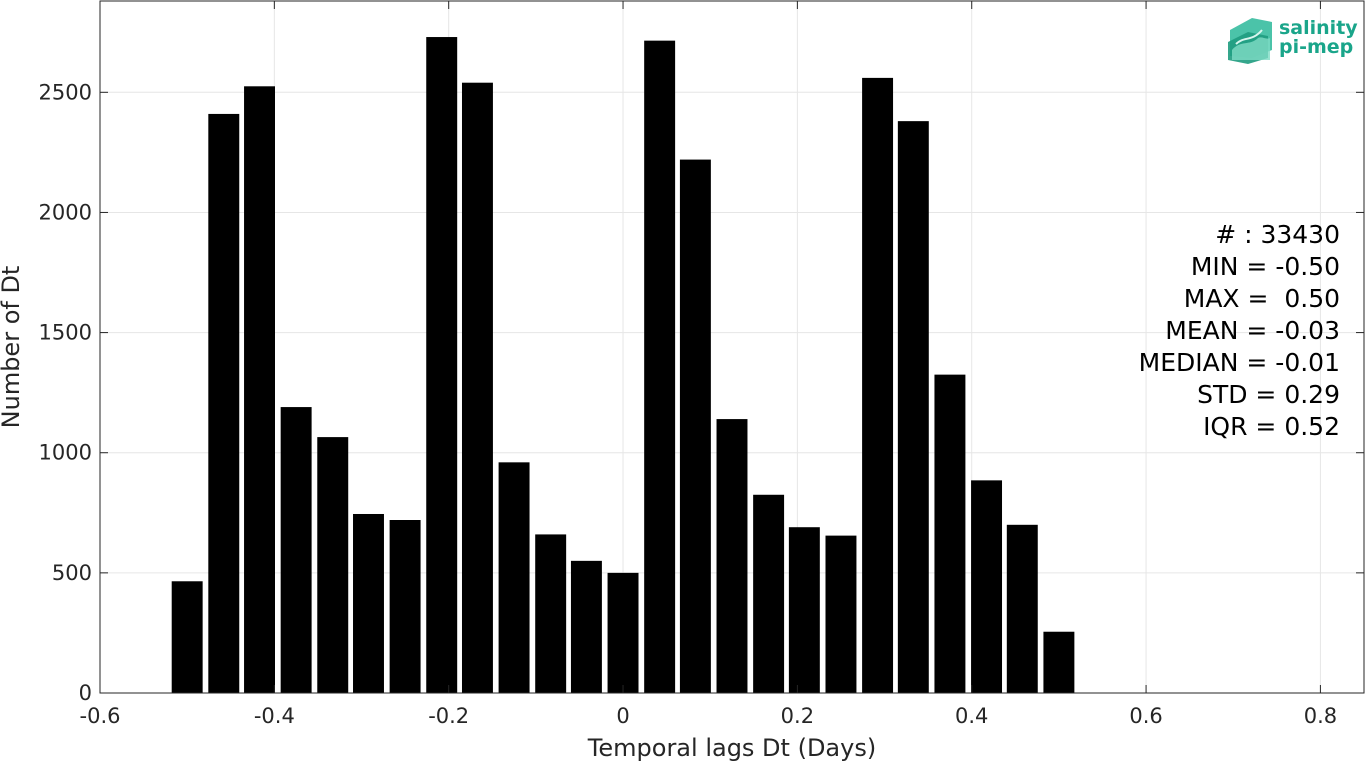 The height and width of the screenshot is (763, 1365). I want to click on stat-line: MAX = 0.50, so click(1262, 298).